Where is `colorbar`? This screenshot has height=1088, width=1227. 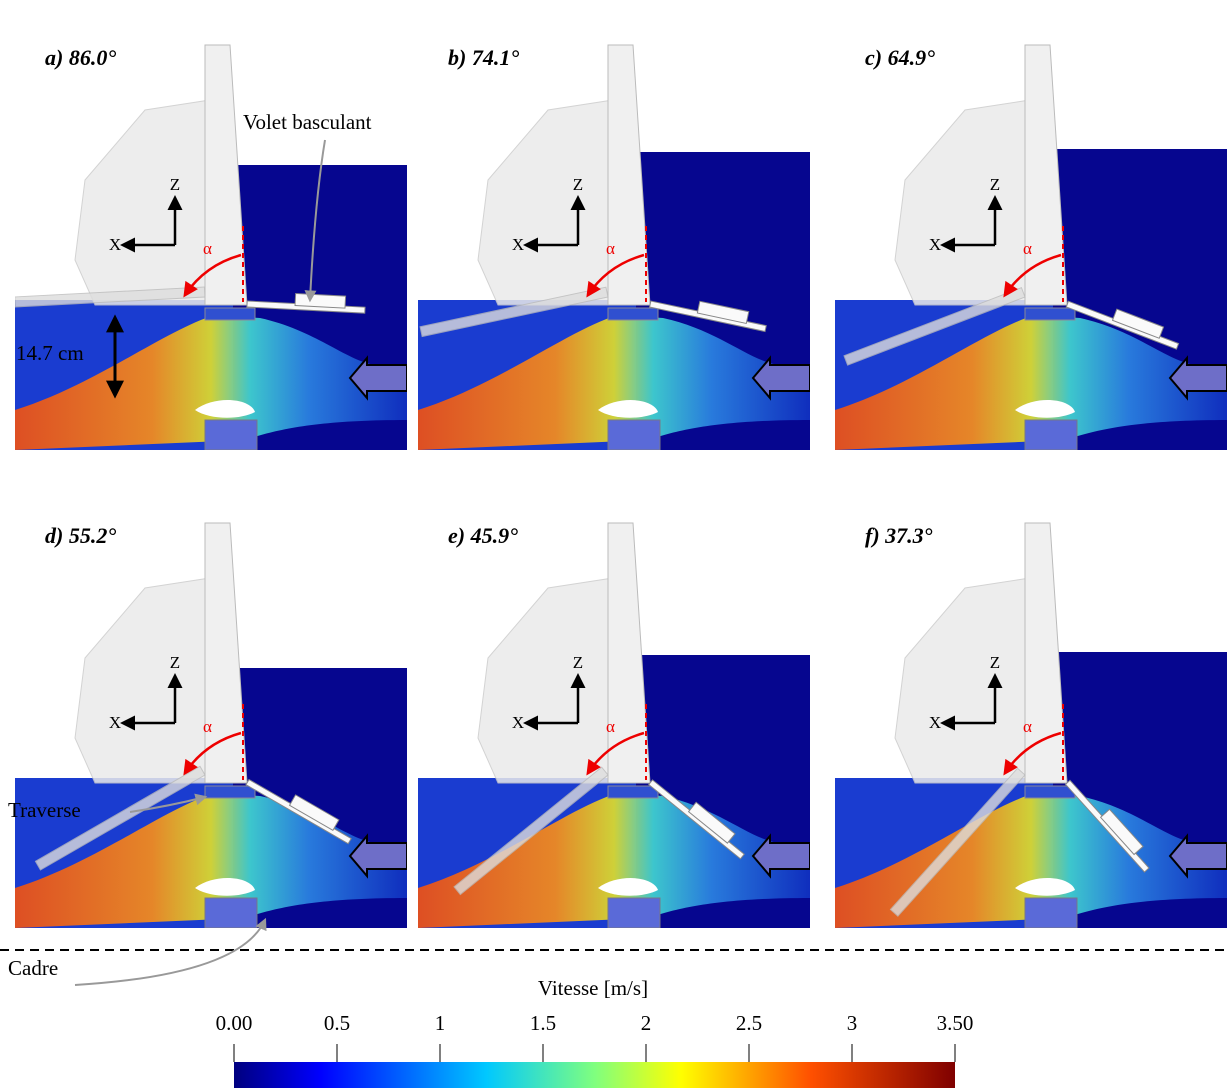 colorbar is located at coordinates (594, 1075).